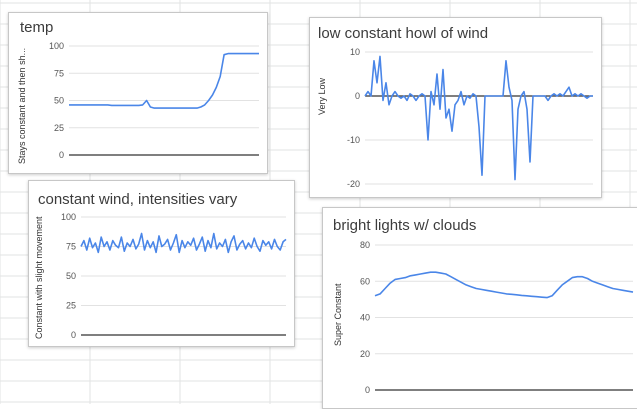 Image resolution: width=637 pixels, height=409 pixels. I want to click on y-tick-label: -20, so click(353, 184).